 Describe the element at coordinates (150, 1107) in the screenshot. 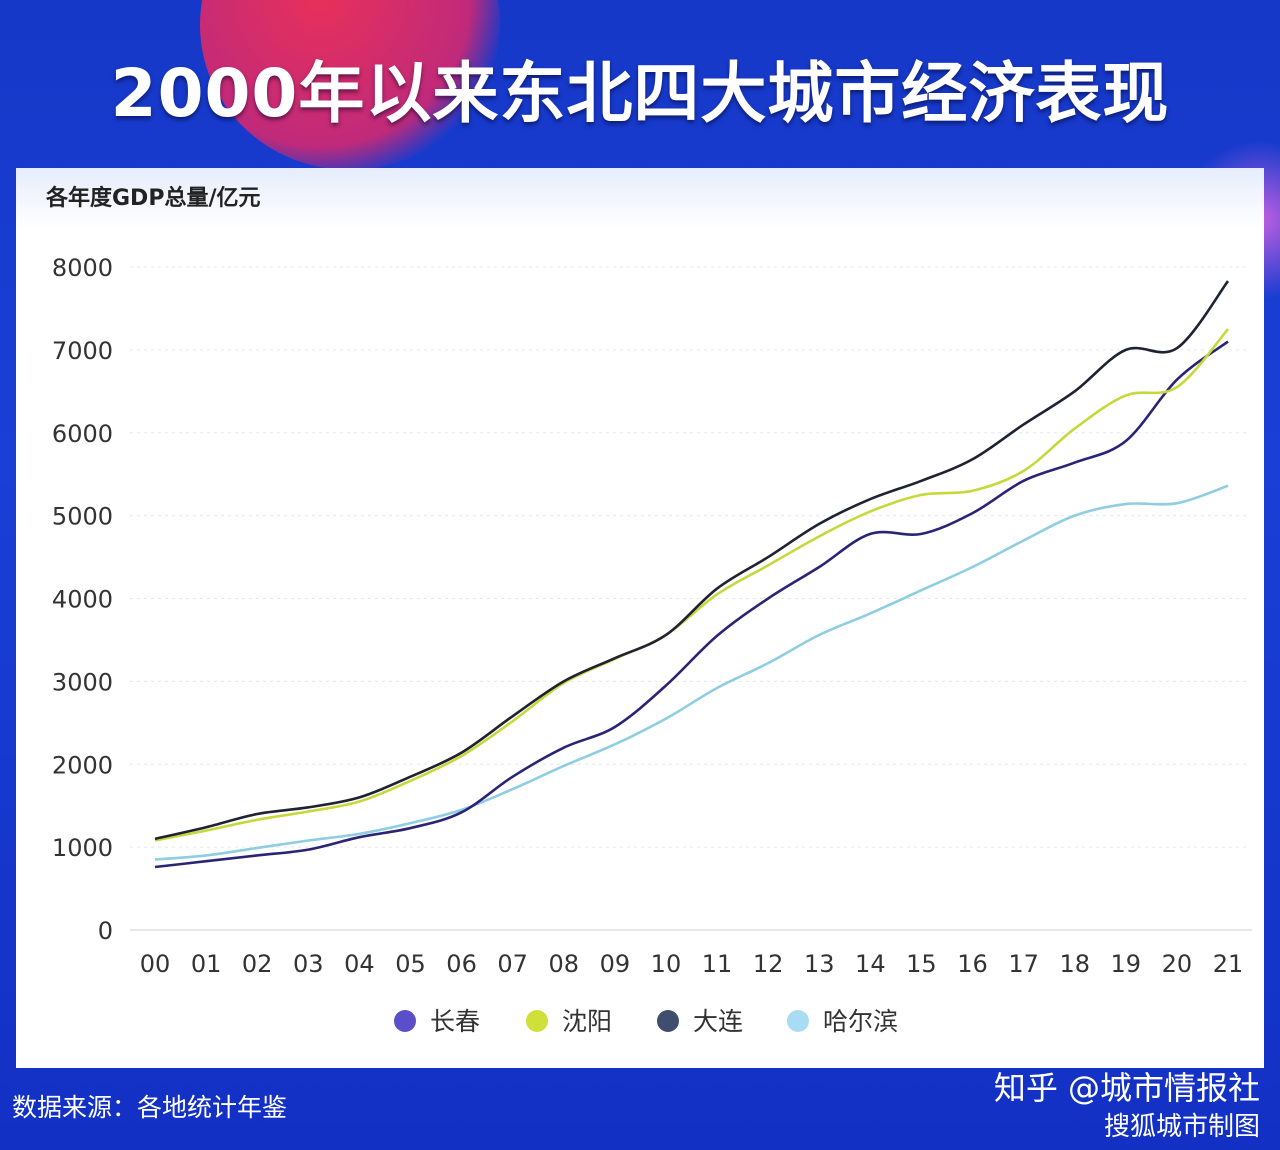

I see `data-source: 数据来源：各地统计年鉴` at that location.